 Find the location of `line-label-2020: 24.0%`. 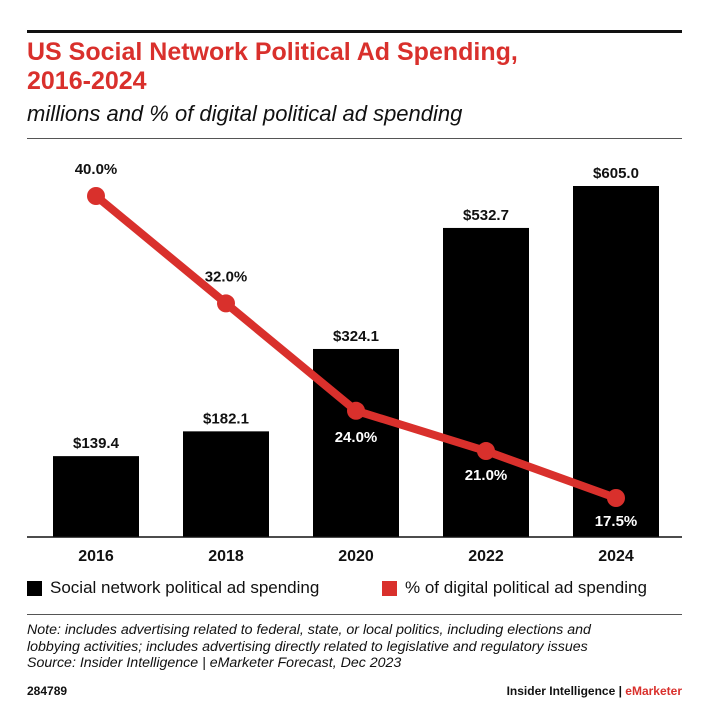

line-label-2020: 24.0% is located at coordinates (356, 437).